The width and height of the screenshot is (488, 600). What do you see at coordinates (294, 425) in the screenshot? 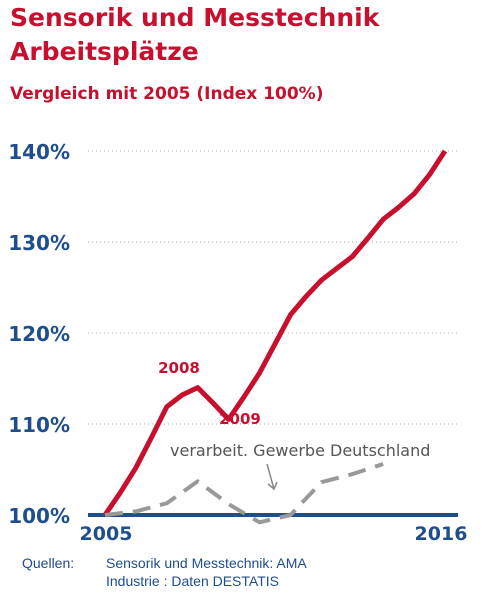
I see `annotations: 2008 2009 verarbeit. Gewerbe Deutschland` at bounding box center [294, 425].